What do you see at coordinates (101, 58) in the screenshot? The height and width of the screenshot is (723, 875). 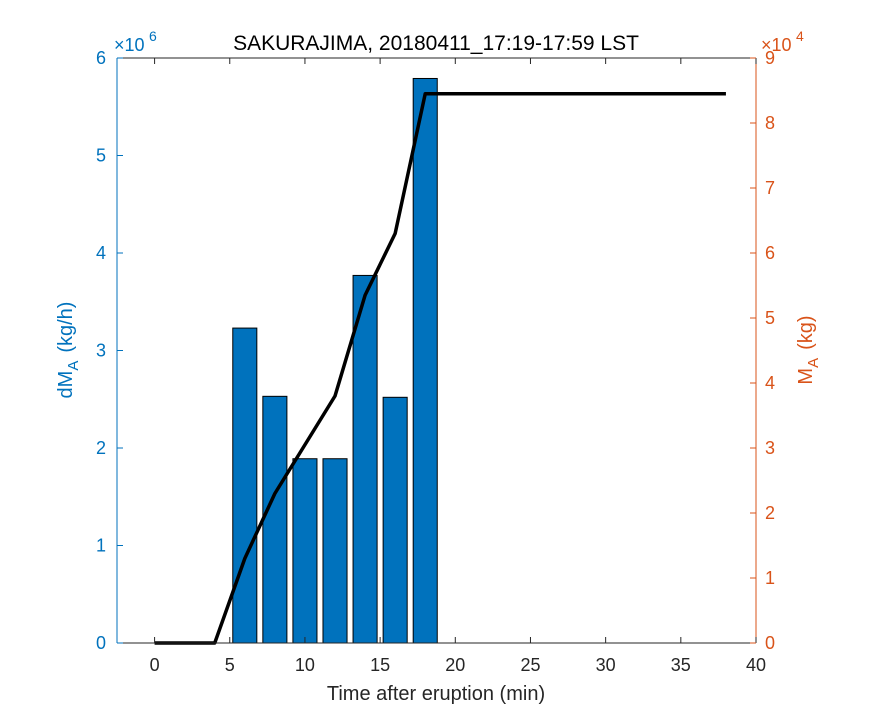 I see `left-y-tick-label: 6` at bounding box center [101, 58].